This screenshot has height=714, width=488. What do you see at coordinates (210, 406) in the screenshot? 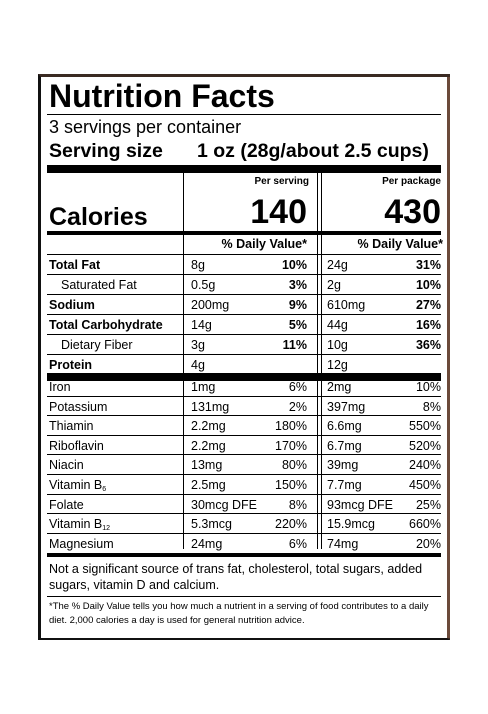
I see `amount-per-serving: 131mg` at bounding box center [210, 406].